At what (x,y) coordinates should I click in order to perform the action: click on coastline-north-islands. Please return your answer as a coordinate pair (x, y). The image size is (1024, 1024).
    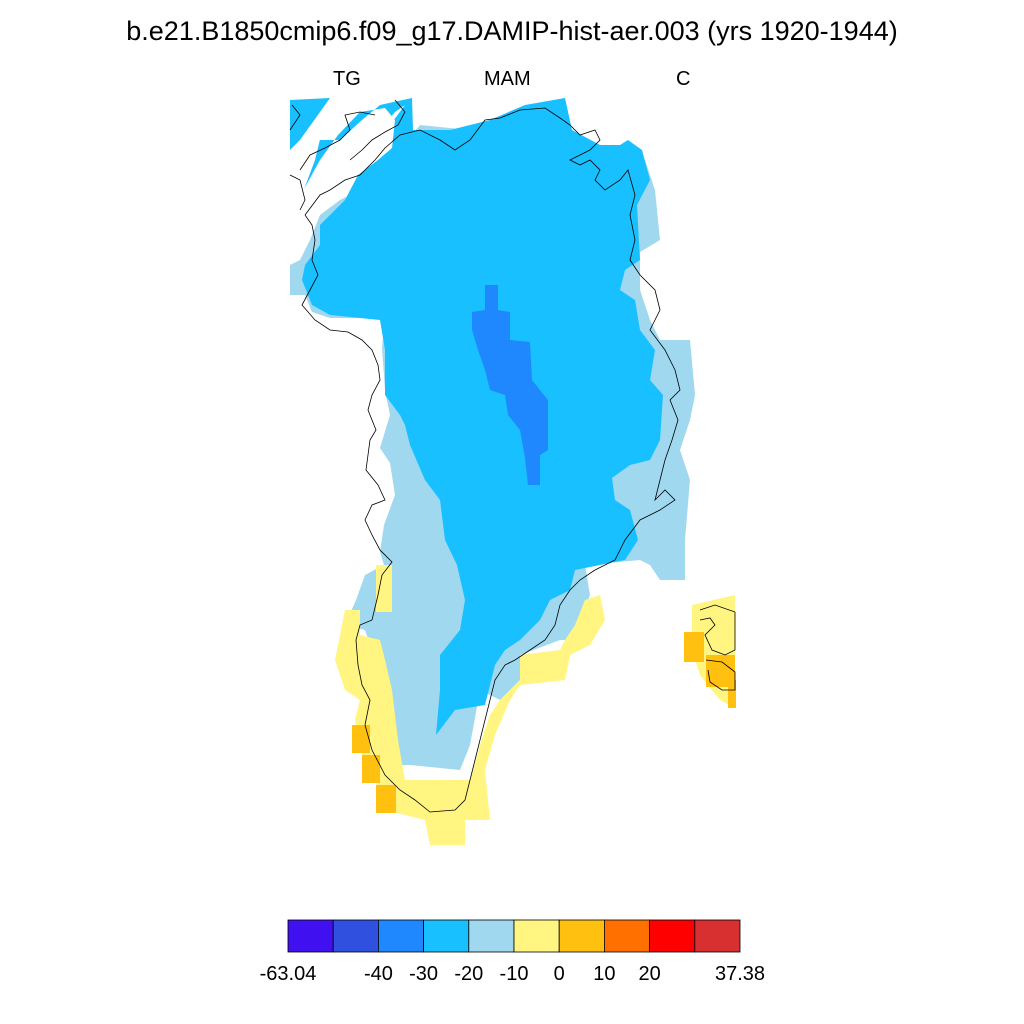
    Looking at the image, I should click on (347, 155).